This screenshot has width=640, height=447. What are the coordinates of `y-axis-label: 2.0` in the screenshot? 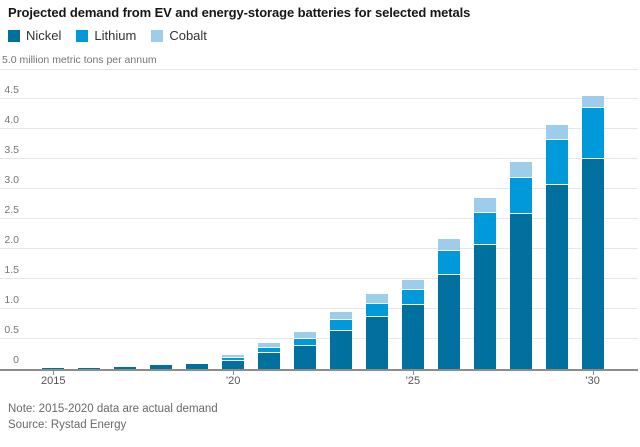 It's located at (11, 240).